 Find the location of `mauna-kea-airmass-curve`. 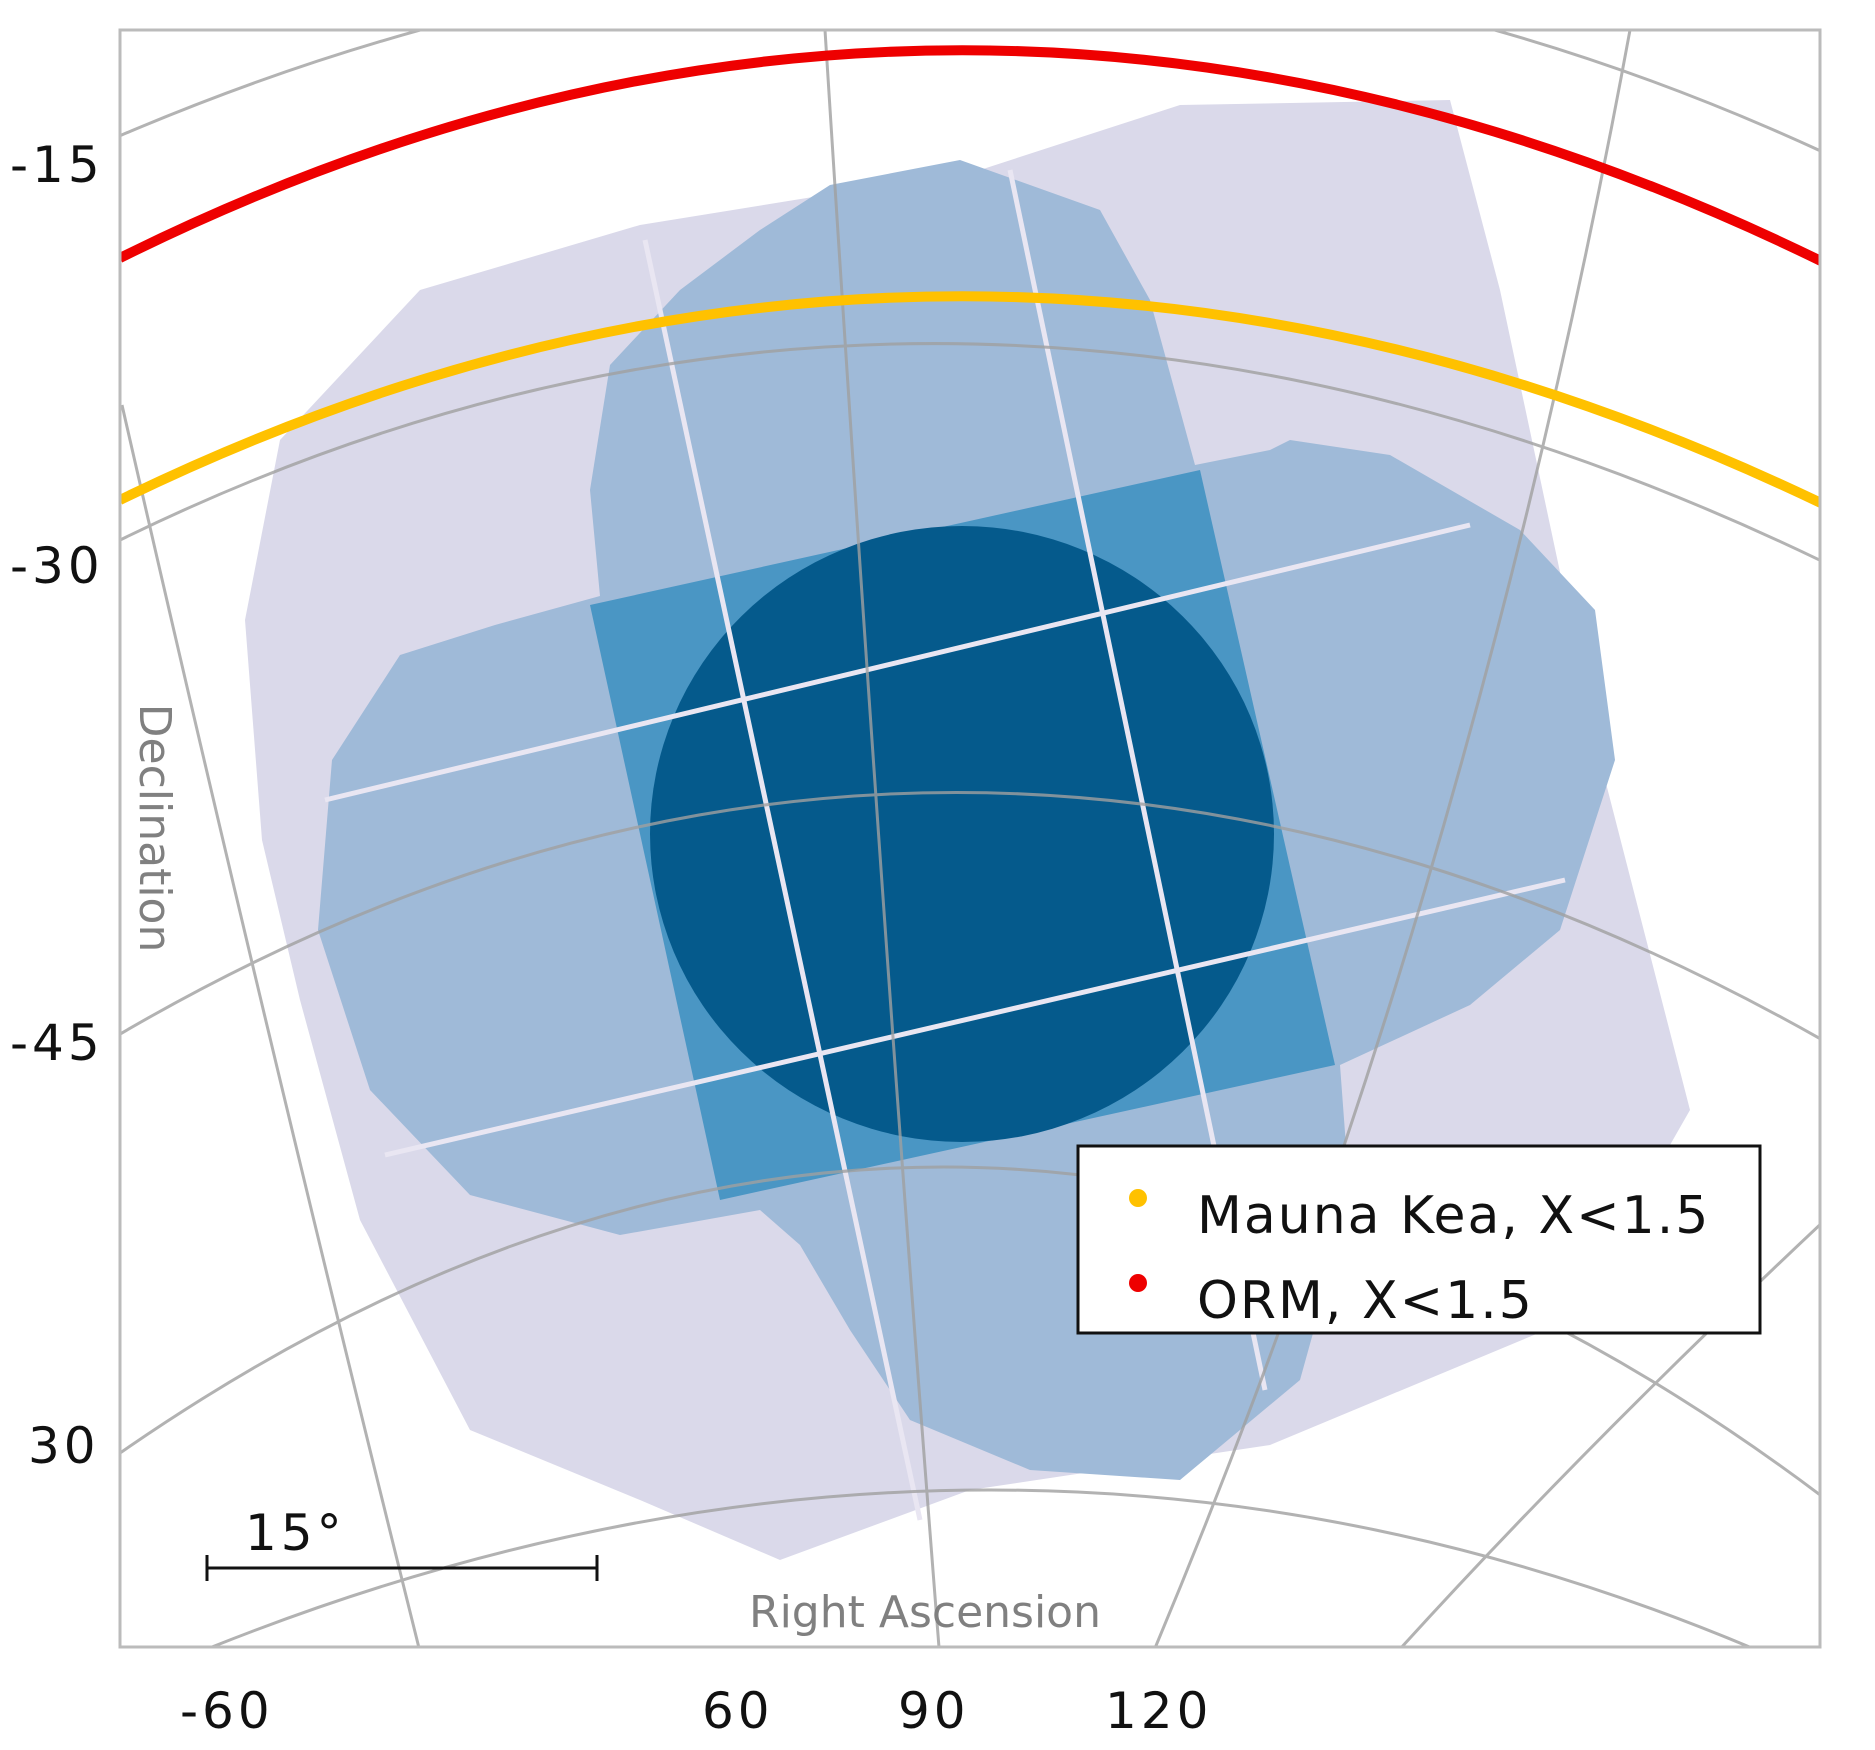

mauna-kea-airmass-curve is located at coordinates (970, 400).